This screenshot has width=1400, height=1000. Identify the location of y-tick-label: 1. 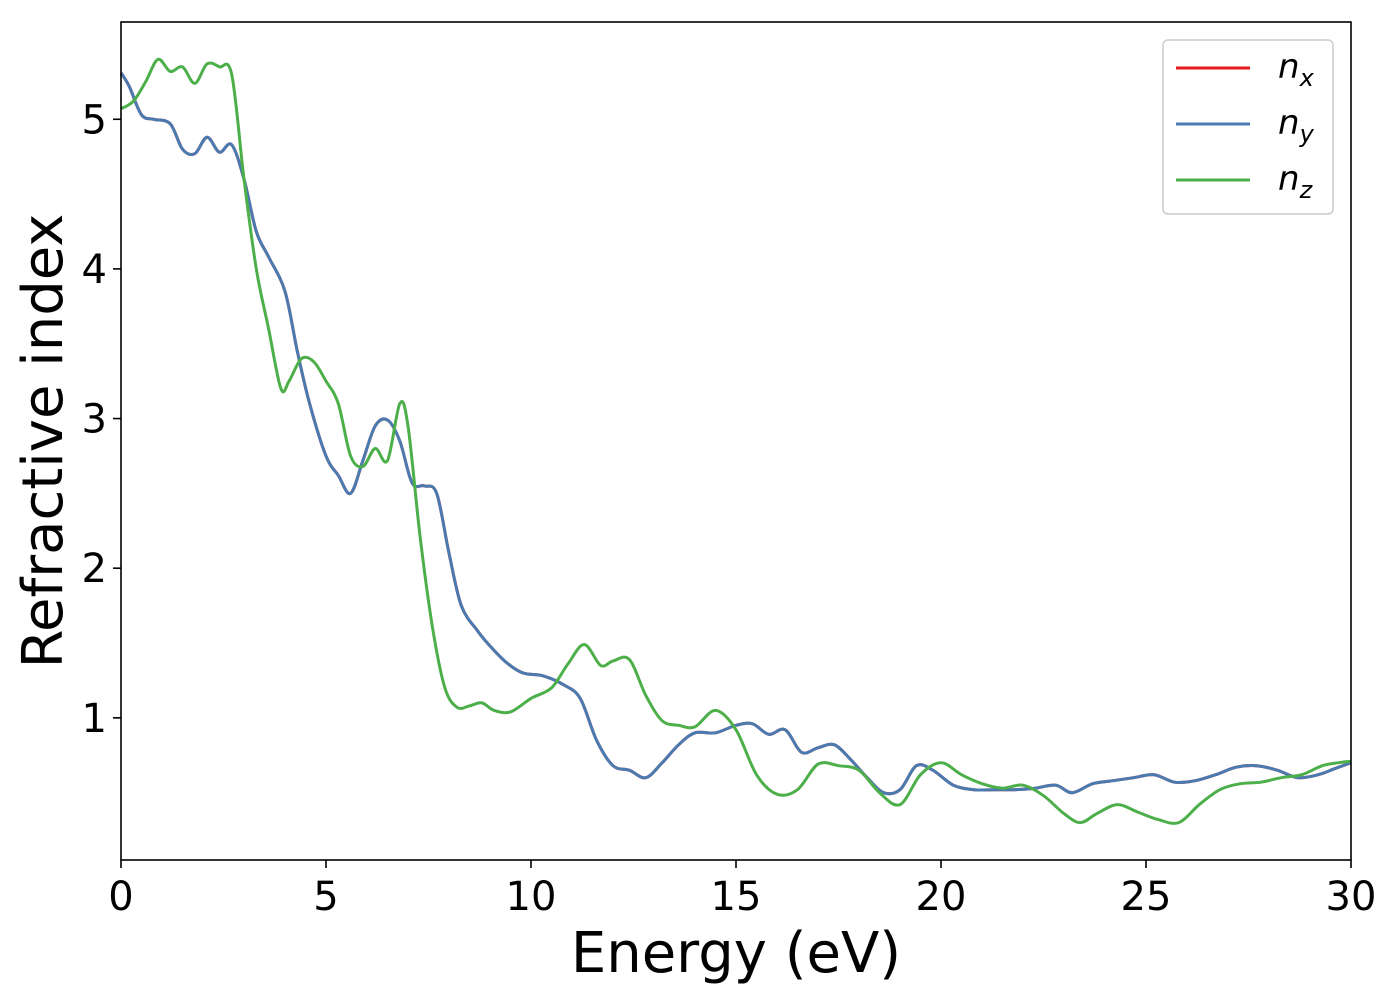
(94, 719).